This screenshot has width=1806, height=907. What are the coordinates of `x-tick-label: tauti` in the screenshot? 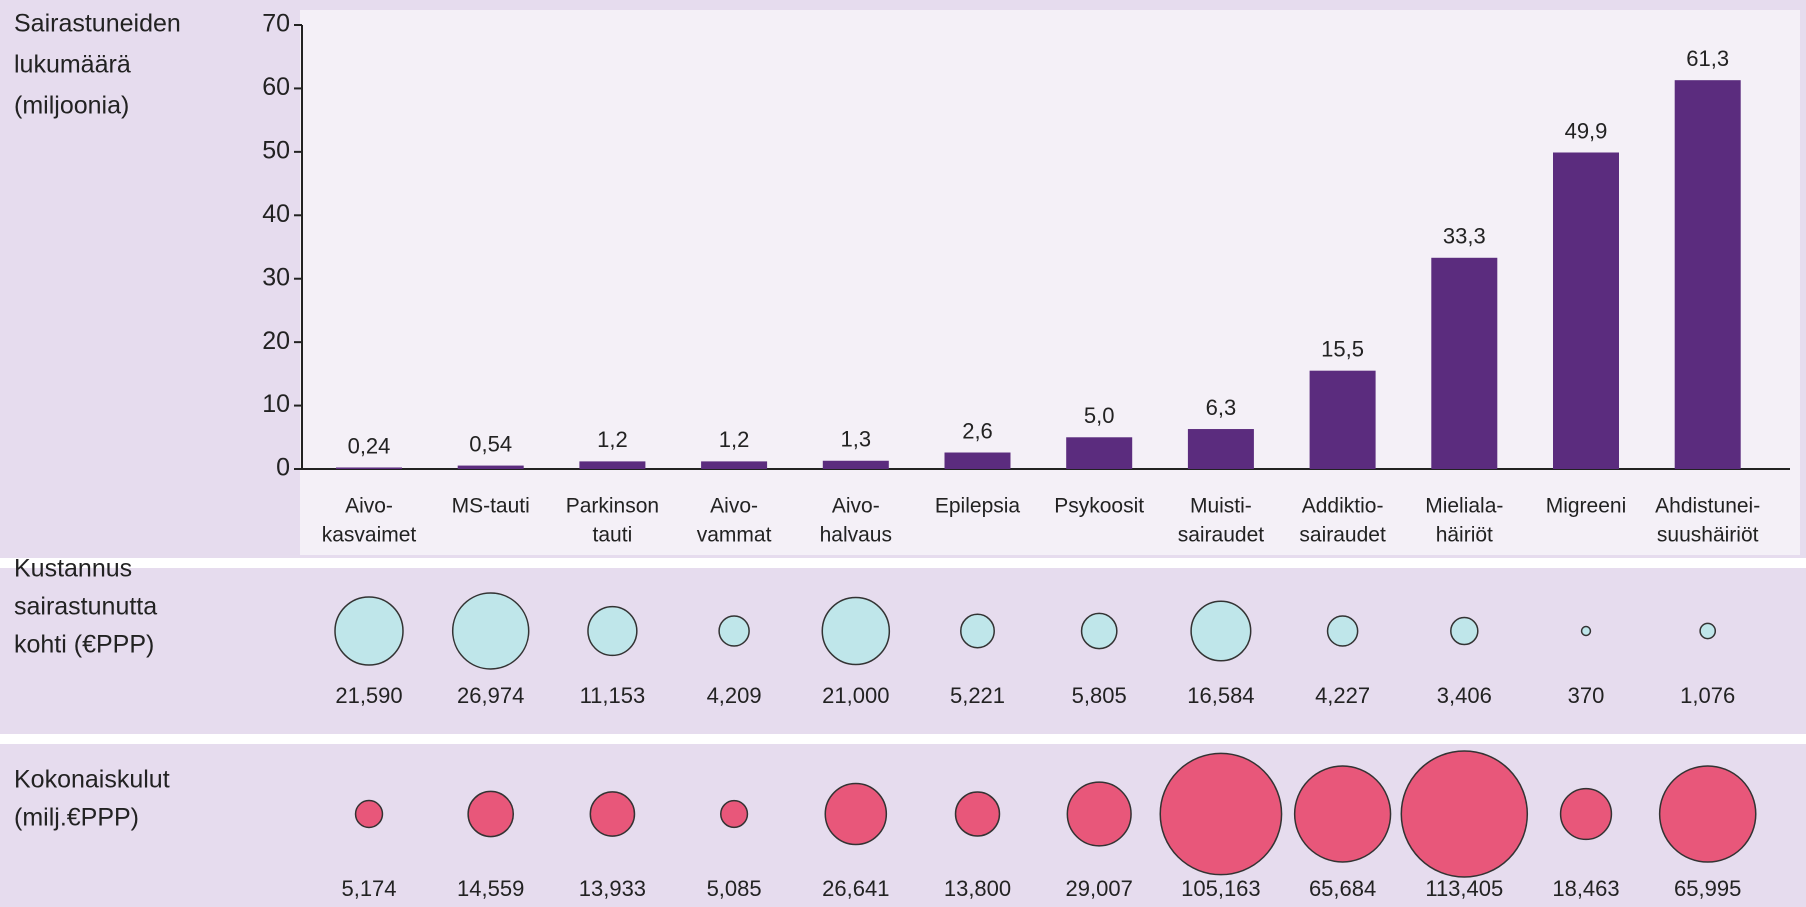 It's located at (613, 535).